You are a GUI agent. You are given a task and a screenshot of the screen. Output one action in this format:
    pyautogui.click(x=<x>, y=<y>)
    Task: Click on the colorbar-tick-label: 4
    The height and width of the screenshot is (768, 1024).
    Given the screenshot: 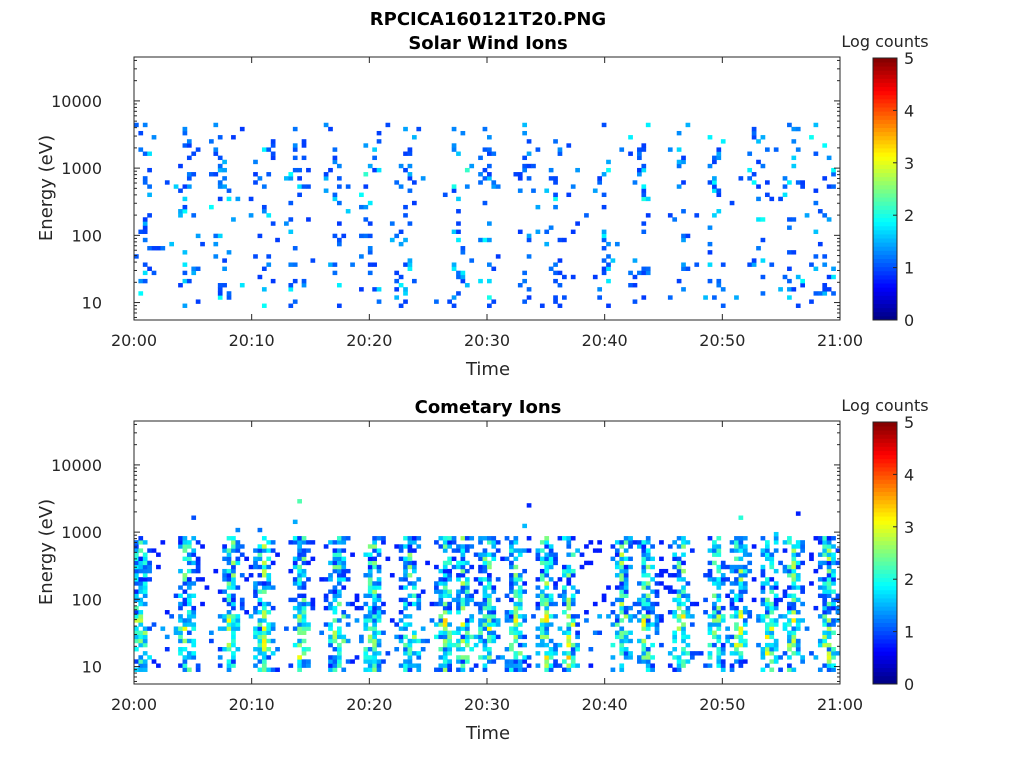 What is the action you would take?
    pyautogui.click(x=909, y=474)
    